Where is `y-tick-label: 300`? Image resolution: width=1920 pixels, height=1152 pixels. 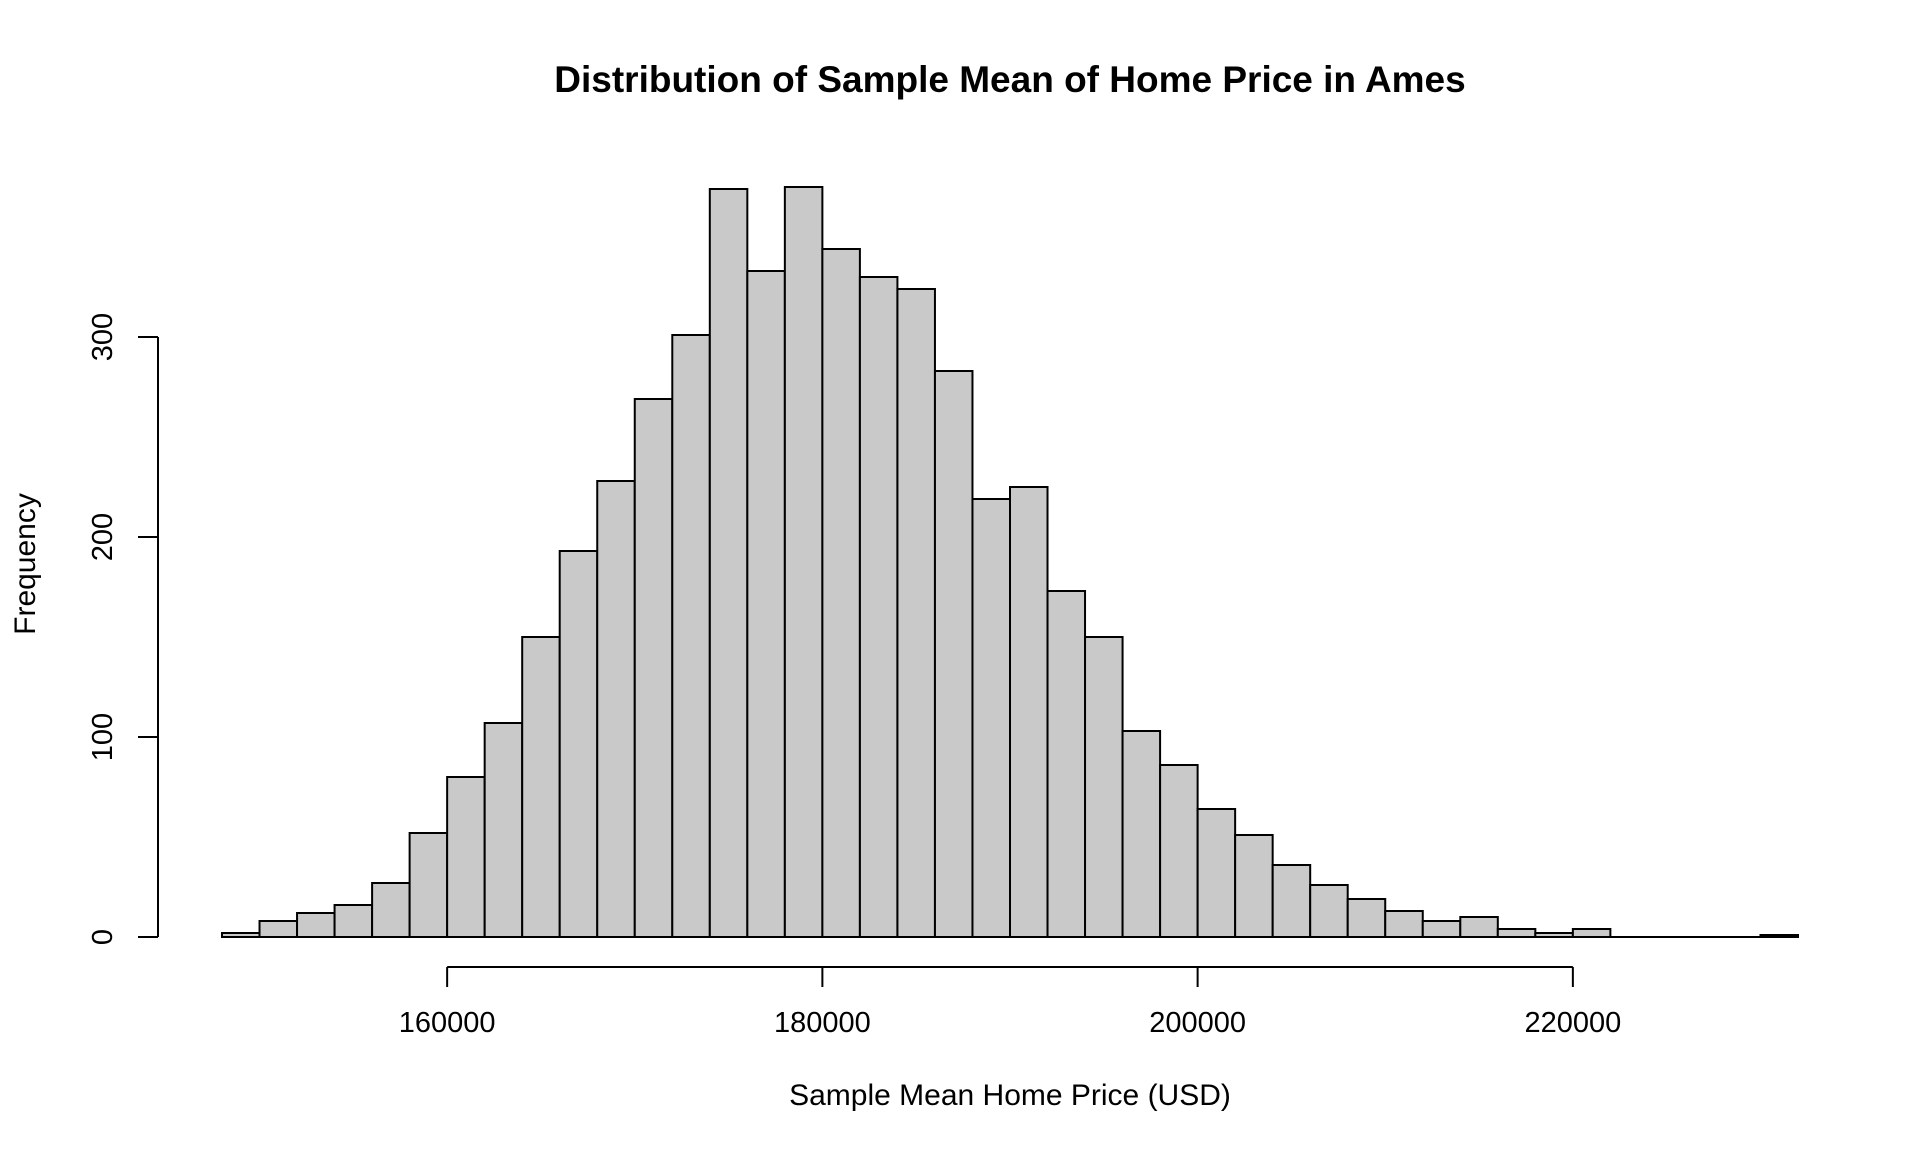
y-tick-label: 300 is located at coordinates (103, 337).